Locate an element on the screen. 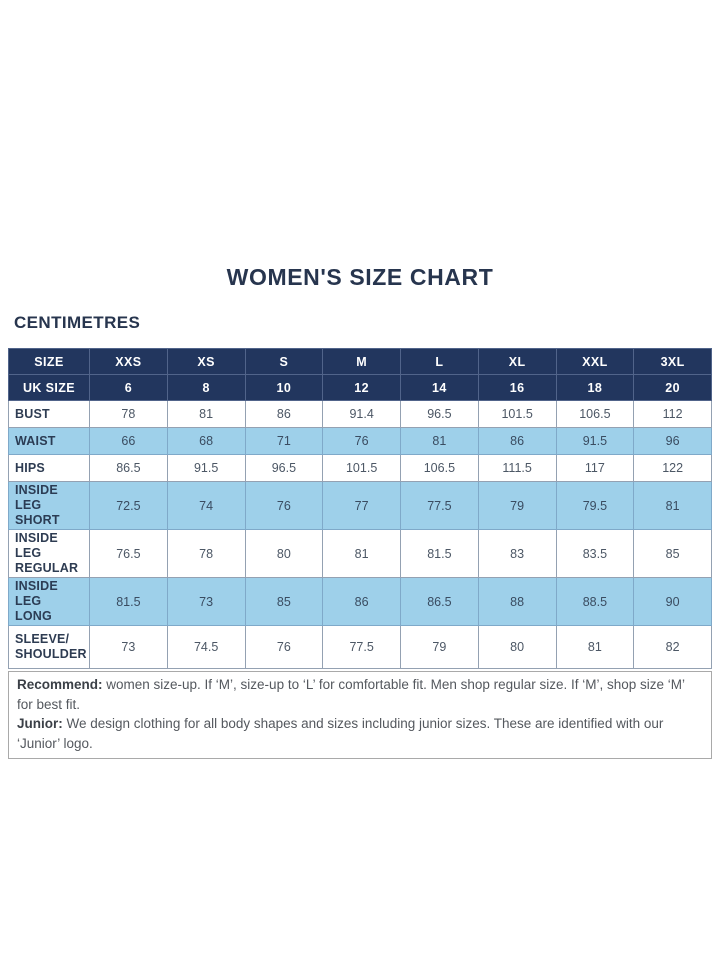 The width and height of the screenshot is (720, 960). value-cell: 74.5 is located at coordinates (206, 647).